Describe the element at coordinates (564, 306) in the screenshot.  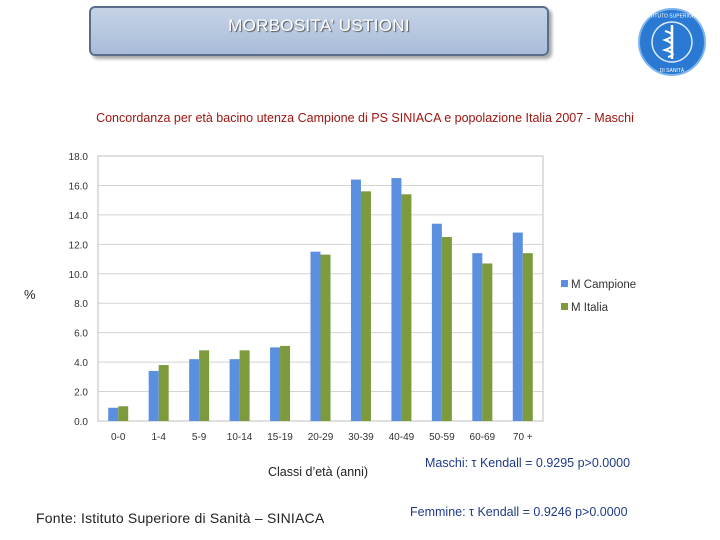
I see `legend-swatch-italia` at that location.